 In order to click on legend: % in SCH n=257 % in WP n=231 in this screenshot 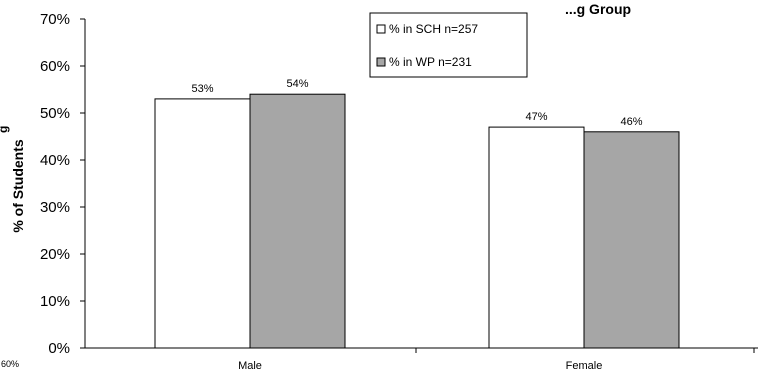, I will do `click(448, 45)`.